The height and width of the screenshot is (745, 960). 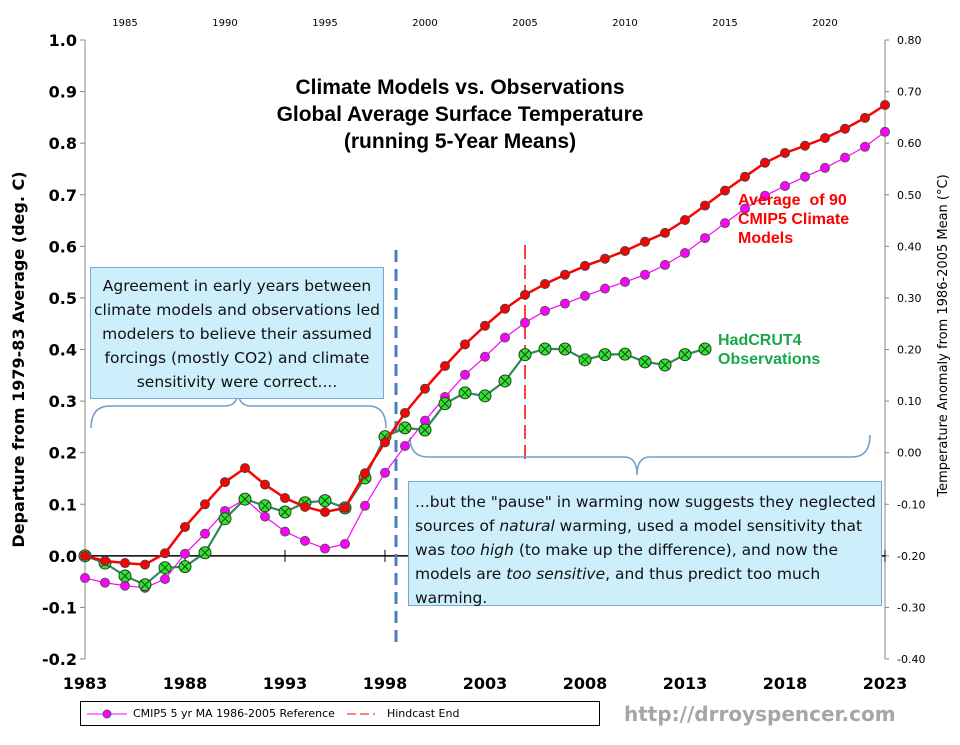 What do you see at coordinates (424, 23) in the screenshot?
I see `x-top-tick-label: 2000` at bounding box center [424, 23].